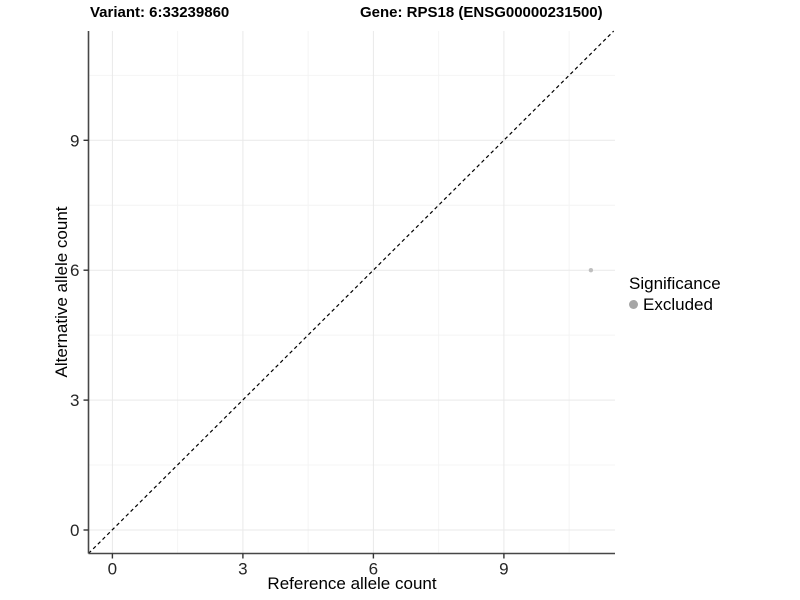 The image size is (800, 600). Describe the element at coordinates (74, 270) in the screenshot. I see `y-tick-label: 6` at that location.